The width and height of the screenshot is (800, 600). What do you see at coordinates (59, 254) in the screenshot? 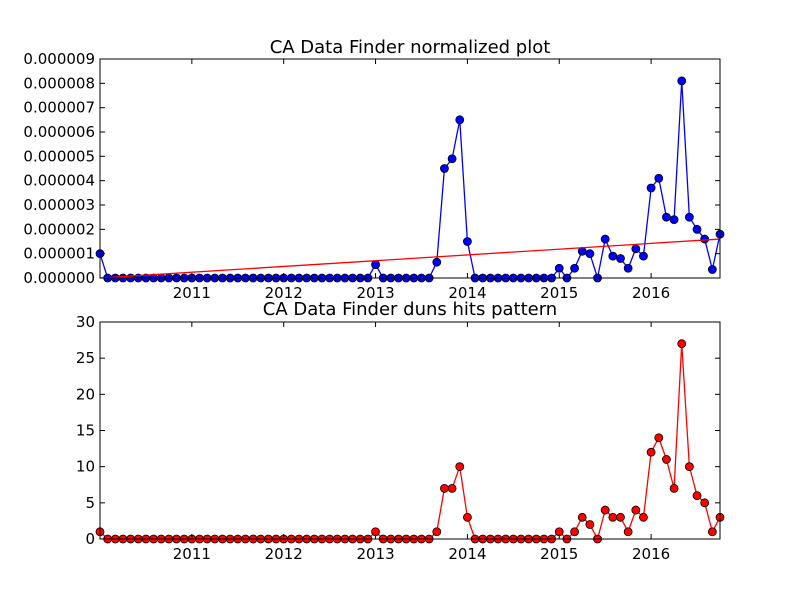
I see `top-chart-y-tick-label: 0.000001` at bounding box center [59, 254].